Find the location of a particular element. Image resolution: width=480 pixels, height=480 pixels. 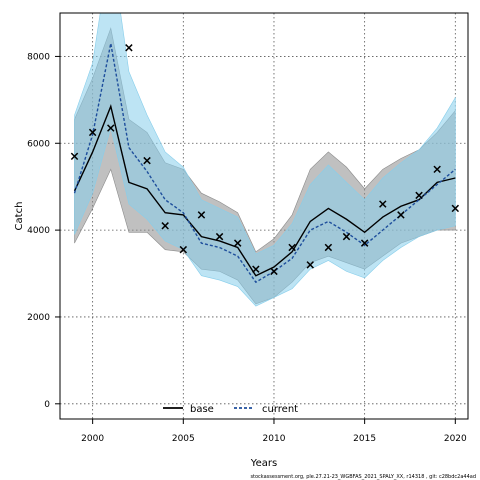

x-axis-title: Years is located at coordinates (263, 463).